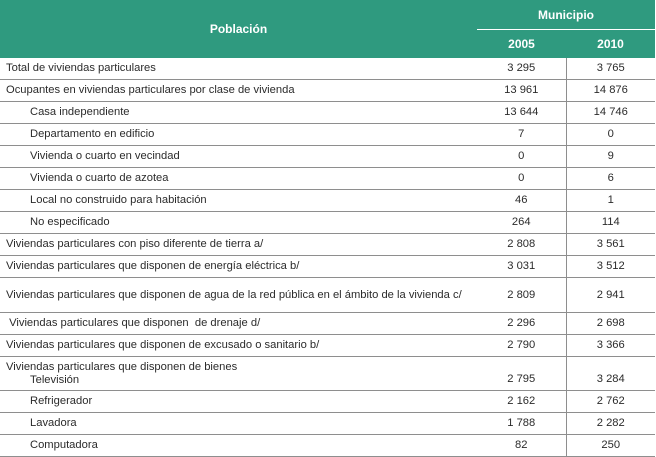 The width and height of the screenshot is (656, 457). I want to click on table-row: Vivienda o cuarto en vecindad 0 9, so click(327, 156).